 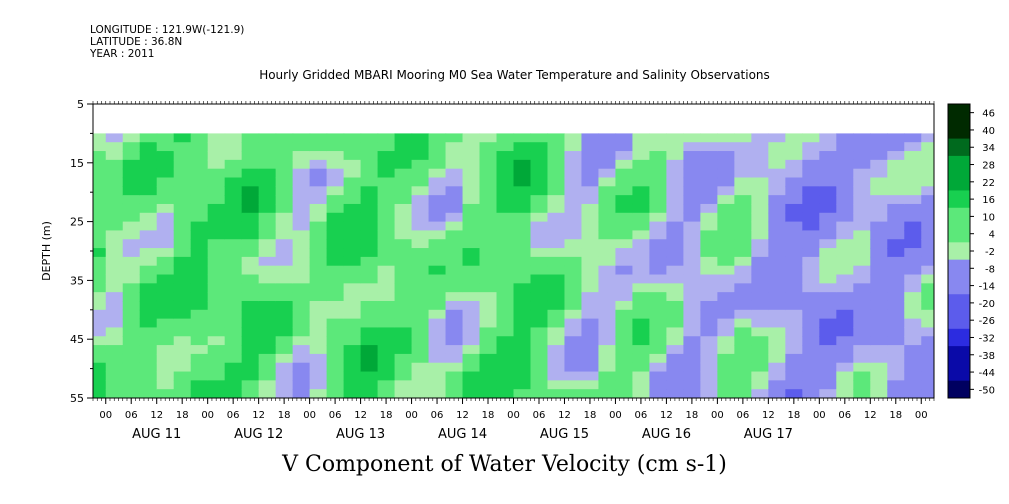 I want to click on x-tick-label: 06, so click(x=539, y=415).